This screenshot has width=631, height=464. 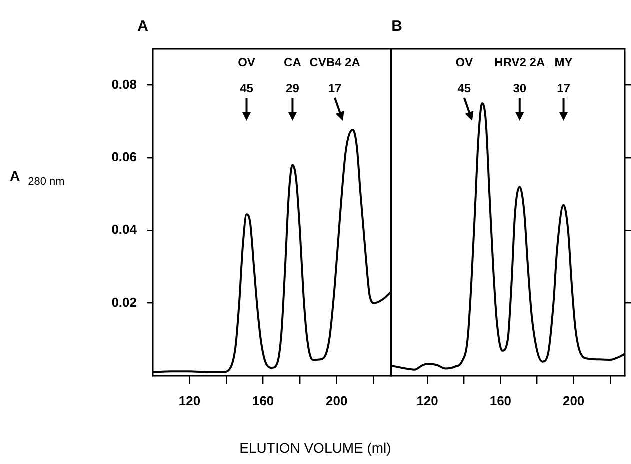 What do you see at coordinates (124, 302) in the screenshot?
I see `y-tick-label: 0.02` at bounding box center [124, 302].